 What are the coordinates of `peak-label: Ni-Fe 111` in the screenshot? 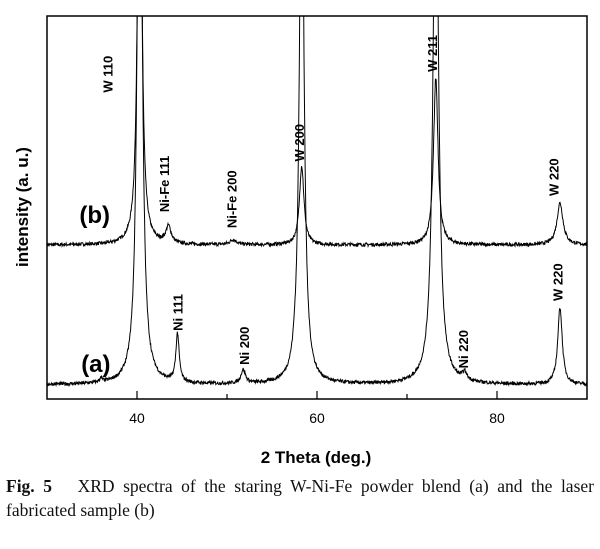 It's located at (164, 184).